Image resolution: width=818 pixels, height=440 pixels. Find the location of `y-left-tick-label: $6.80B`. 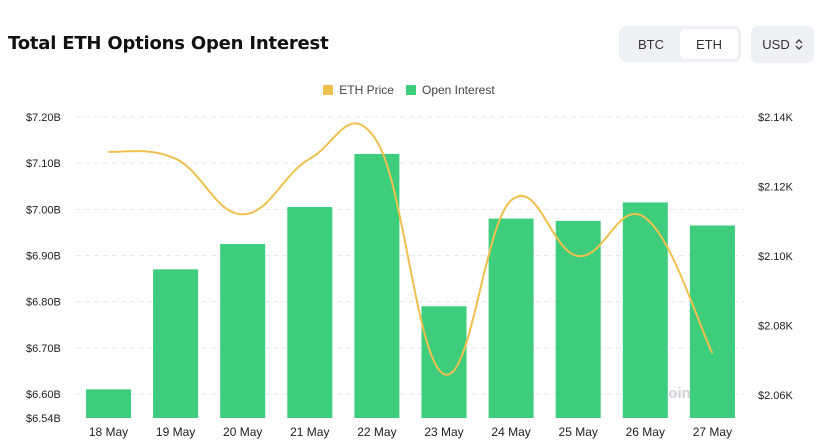

y-left-tick-label: $6.80B is located at coordinates (43, 303).